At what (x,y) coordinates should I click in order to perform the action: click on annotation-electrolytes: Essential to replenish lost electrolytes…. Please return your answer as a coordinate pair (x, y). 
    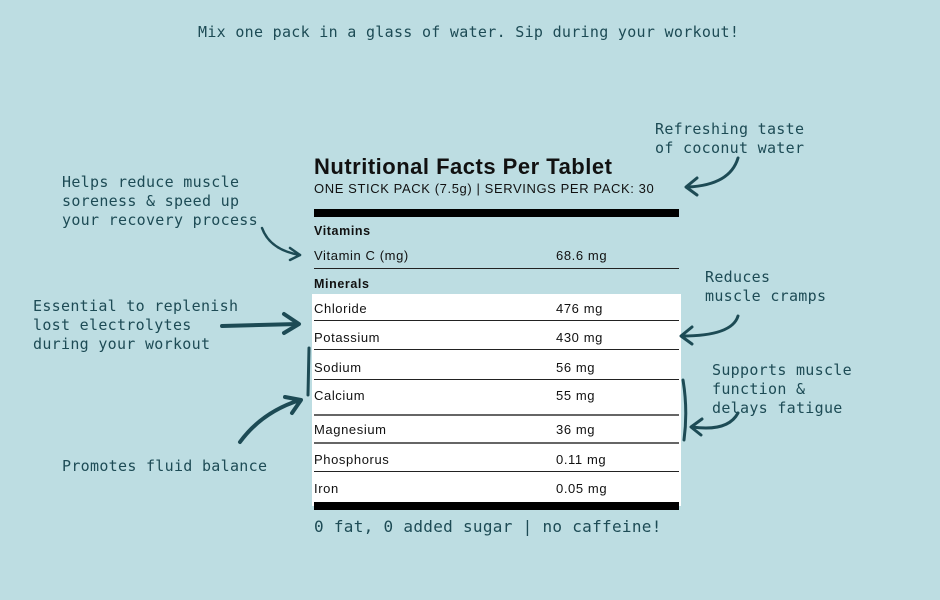
    Looking at the image, I should click on (136, 325).